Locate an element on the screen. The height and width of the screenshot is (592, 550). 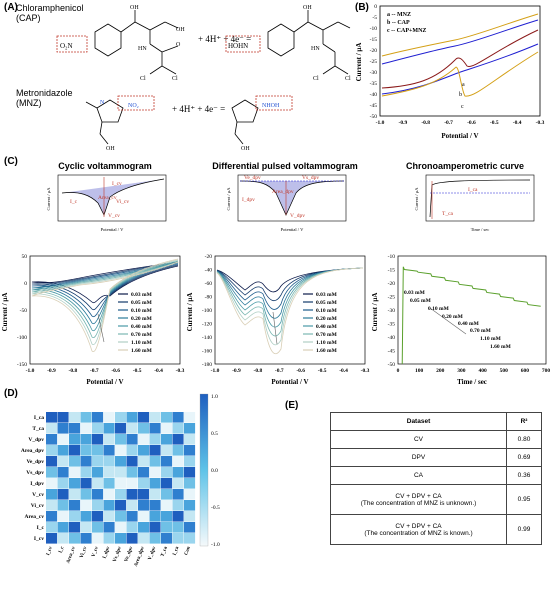
xtick-label: -0.9 is located at coordinates (51, 371).